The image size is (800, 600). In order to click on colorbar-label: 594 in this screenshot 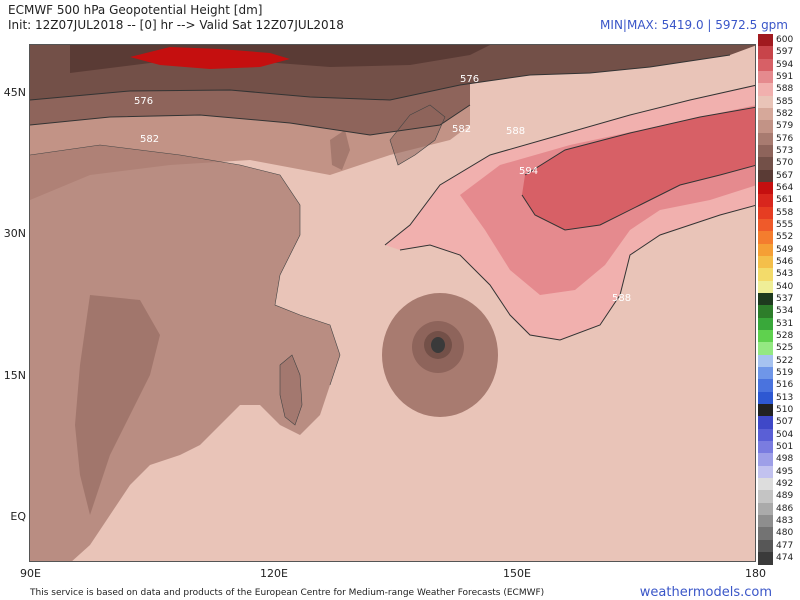, I will do `click(785, 64)`.